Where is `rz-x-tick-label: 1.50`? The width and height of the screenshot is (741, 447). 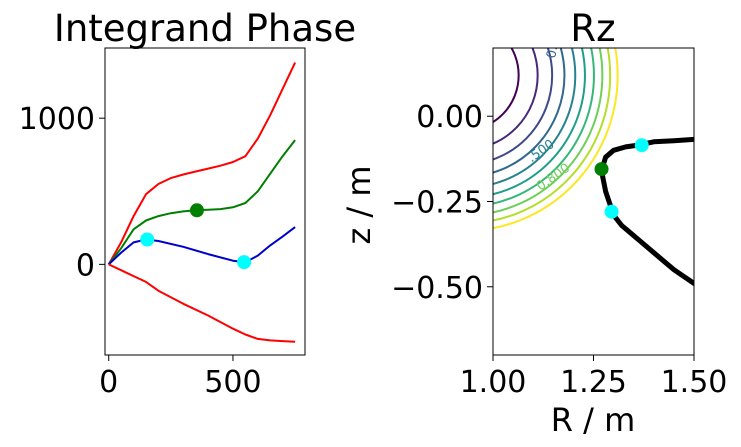
rz-x-tick-label: 1.50 is located at coordinates (694, 382).